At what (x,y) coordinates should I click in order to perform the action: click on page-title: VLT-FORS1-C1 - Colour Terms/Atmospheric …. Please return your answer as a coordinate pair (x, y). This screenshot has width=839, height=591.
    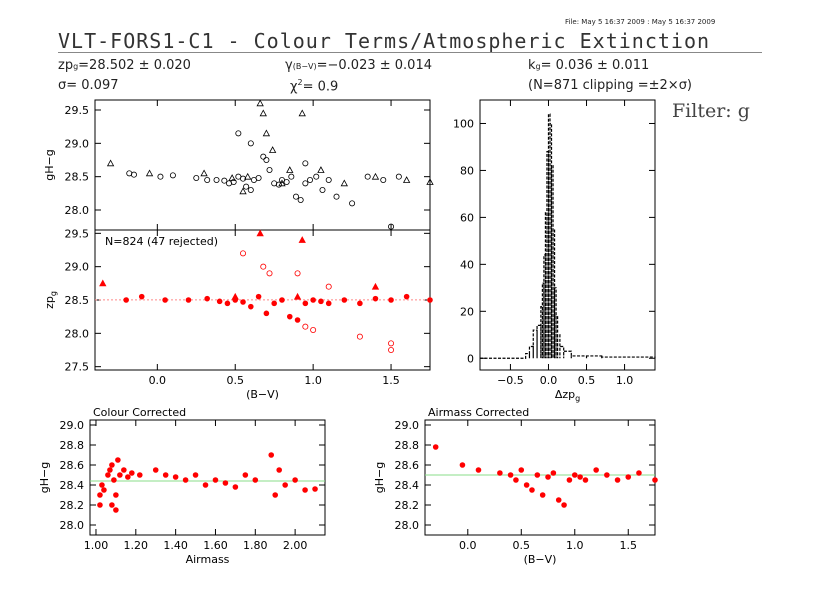
    Looking at the image, I should click on (384, 41).